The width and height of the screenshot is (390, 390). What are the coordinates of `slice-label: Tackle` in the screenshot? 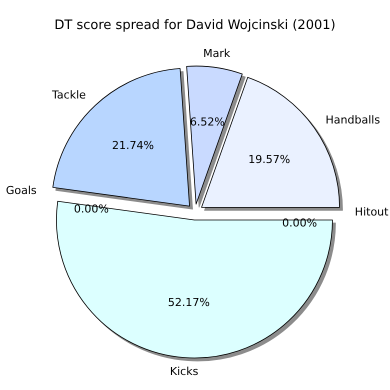 It's located at (68, 95).